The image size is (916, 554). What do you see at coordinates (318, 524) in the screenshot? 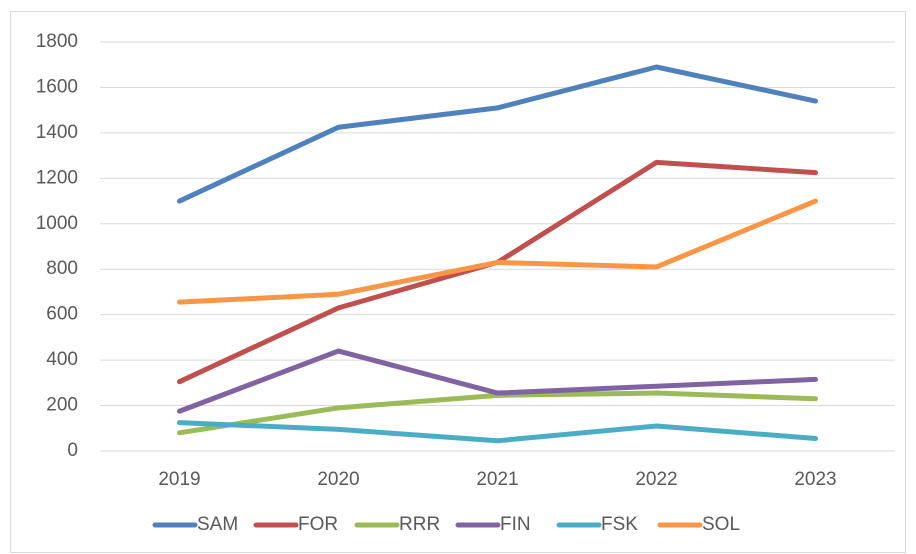
I see `legend-label: FOR` at bounding box center [318, 524].